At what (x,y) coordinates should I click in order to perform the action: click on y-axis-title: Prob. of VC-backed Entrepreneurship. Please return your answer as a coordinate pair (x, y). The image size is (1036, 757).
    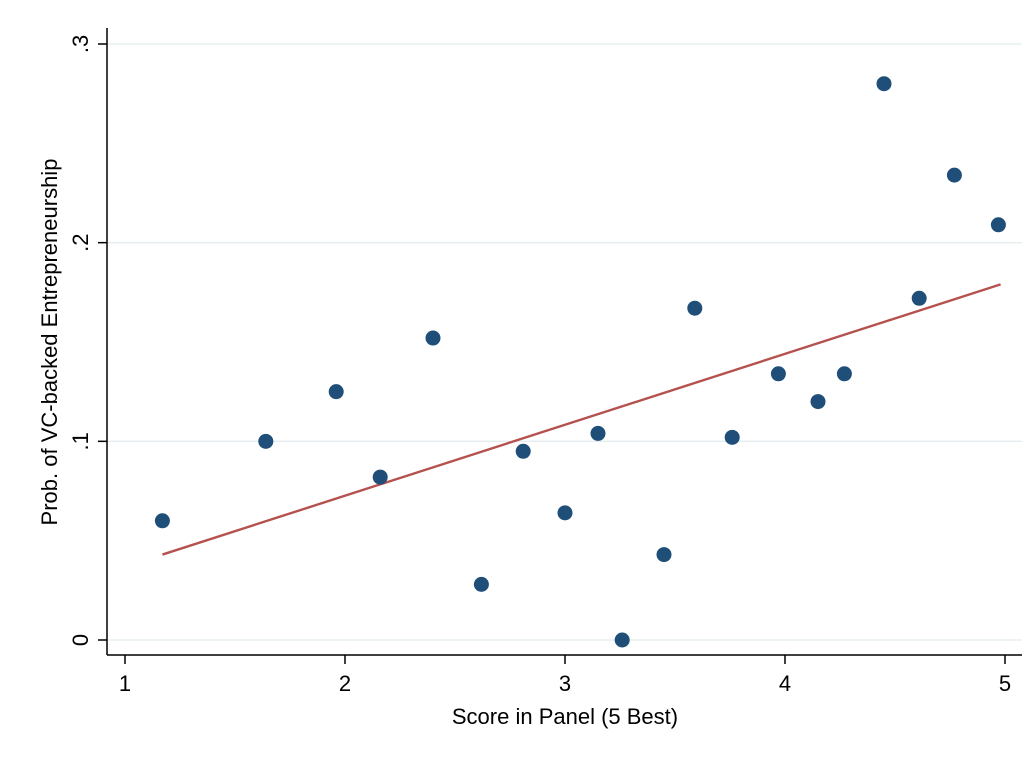
    Looking at the image, I should click on (49, 342).